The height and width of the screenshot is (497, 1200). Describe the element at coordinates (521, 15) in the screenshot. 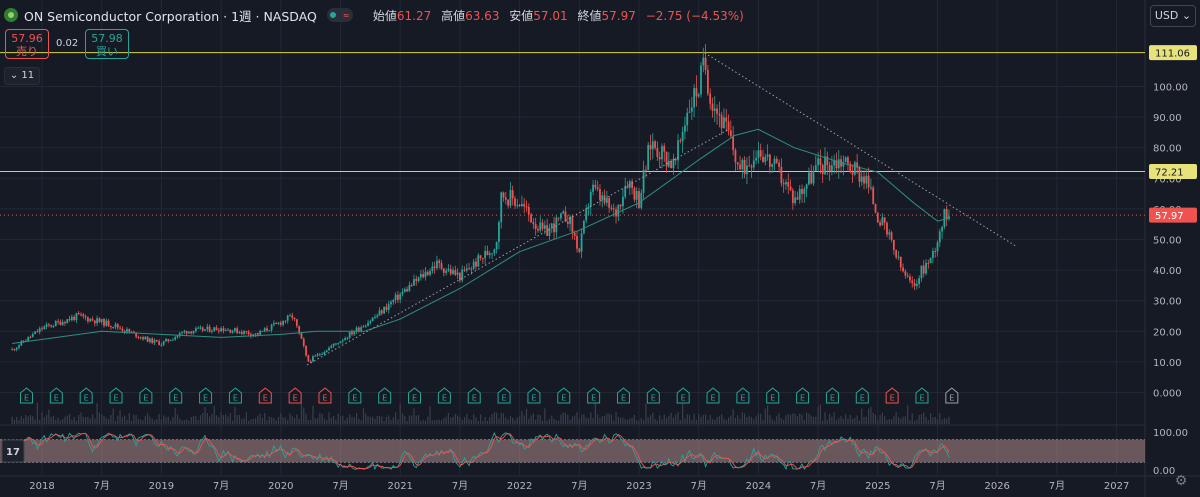

I see `low-label: 安値` at that location.